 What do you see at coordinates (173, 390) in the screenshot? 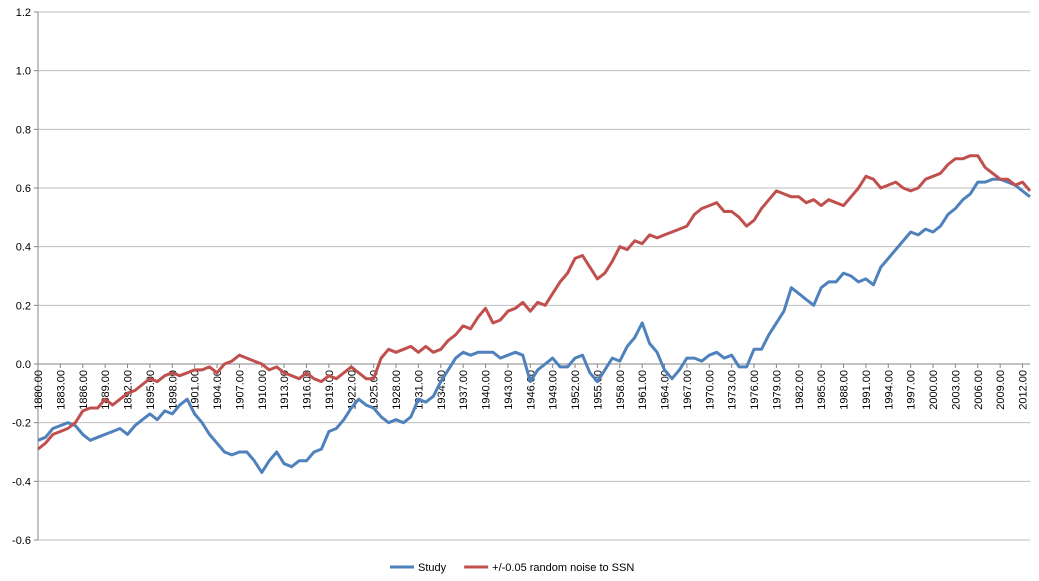
I see `x-tick-label: 1898.00` at bounding box center [173, 390].